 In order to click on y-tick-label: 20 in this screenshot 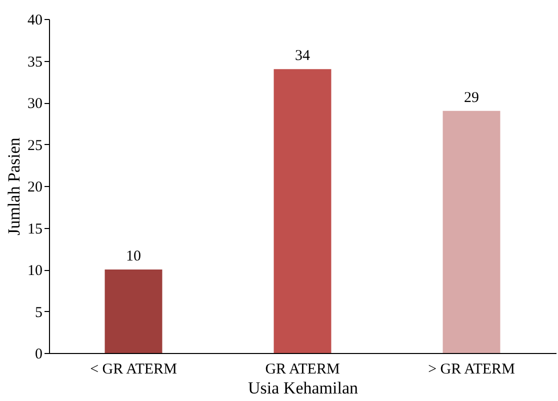, I will do `click(35, 188)`.